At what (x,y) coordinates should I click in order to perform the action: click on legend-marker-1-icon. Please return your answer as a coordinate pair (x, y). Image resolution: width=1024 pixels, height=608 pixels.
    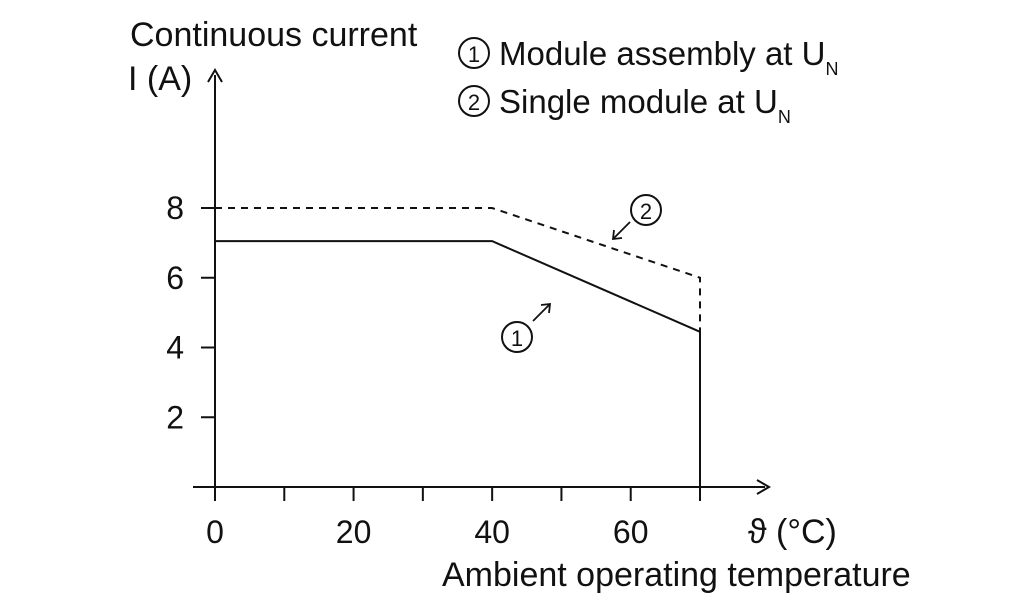
    Looking at the image, I should click on (474, 53).